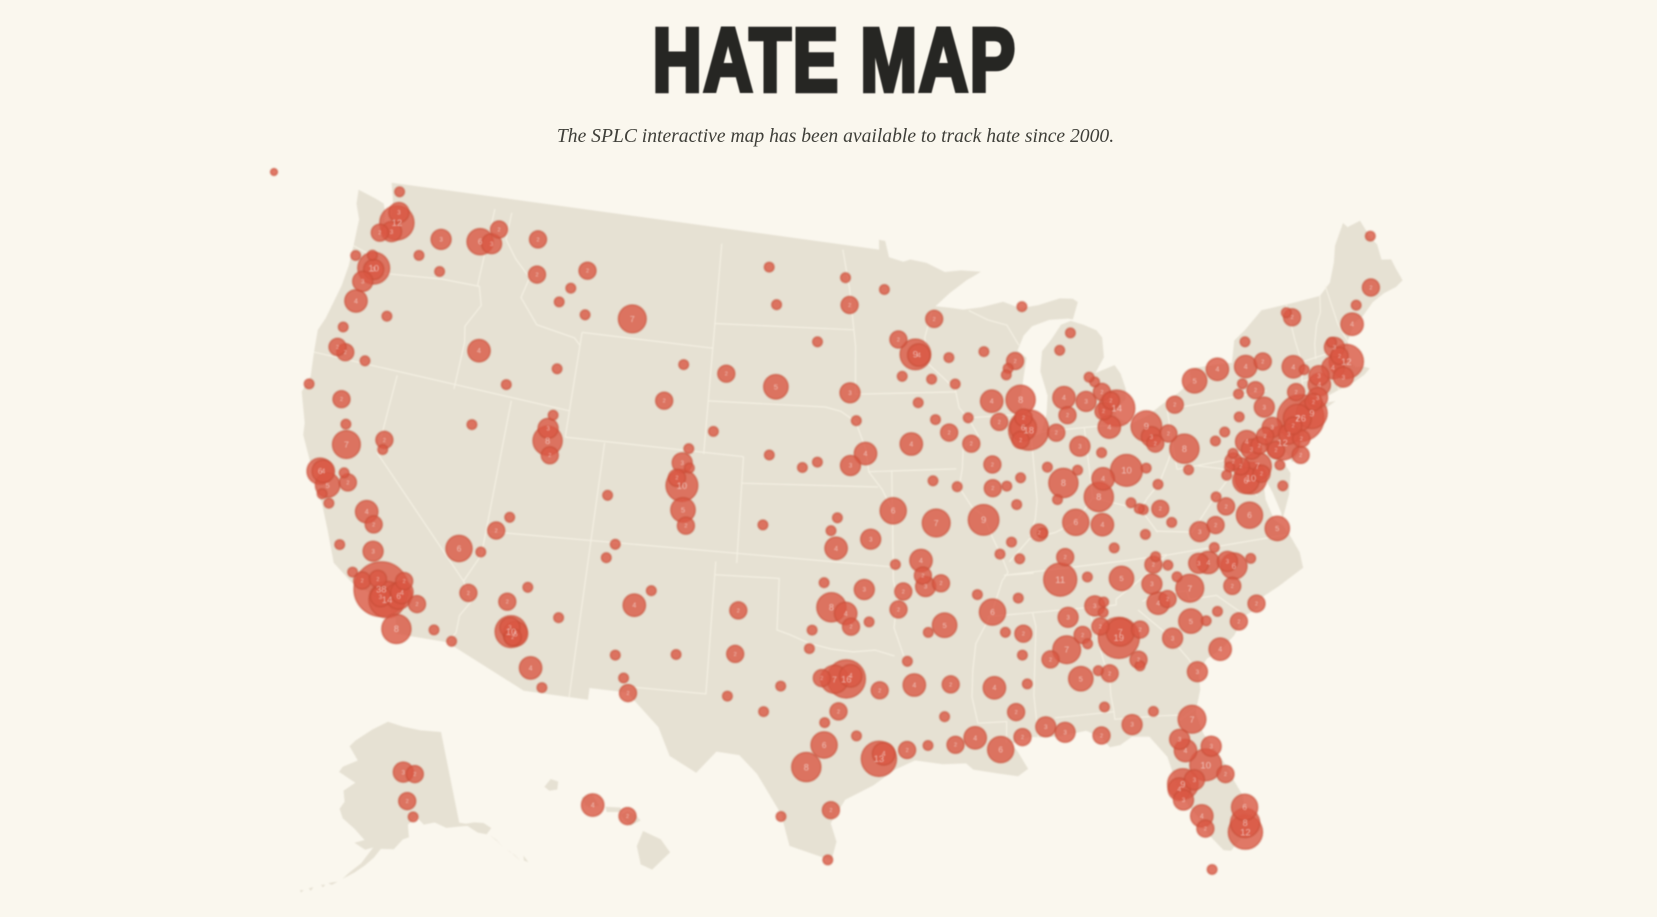  I want to click on svg-text: 10, so click(1126, 471).